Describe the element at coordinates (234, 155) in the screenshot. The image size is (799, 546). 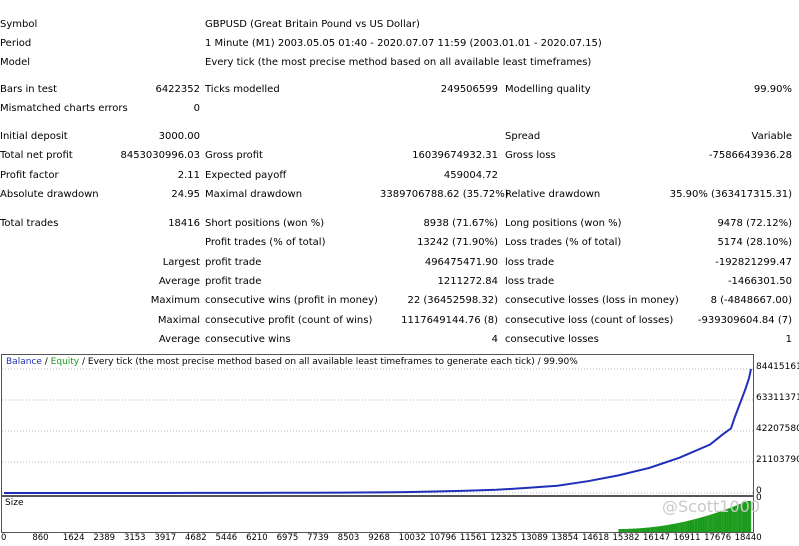
I see `grossprofit-label: Gross profit` at that location.